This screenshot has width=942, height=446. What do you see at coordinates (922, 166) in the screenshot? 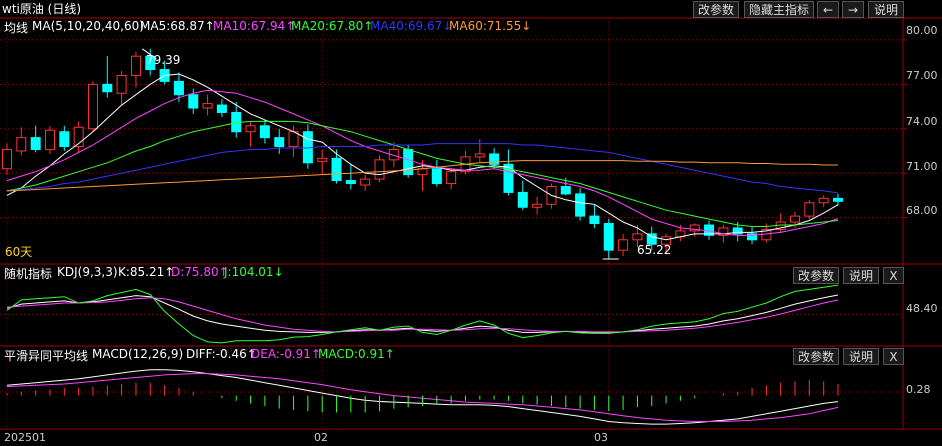
I see `y-tick-label: 71.00` at bounding box center [922, 166].